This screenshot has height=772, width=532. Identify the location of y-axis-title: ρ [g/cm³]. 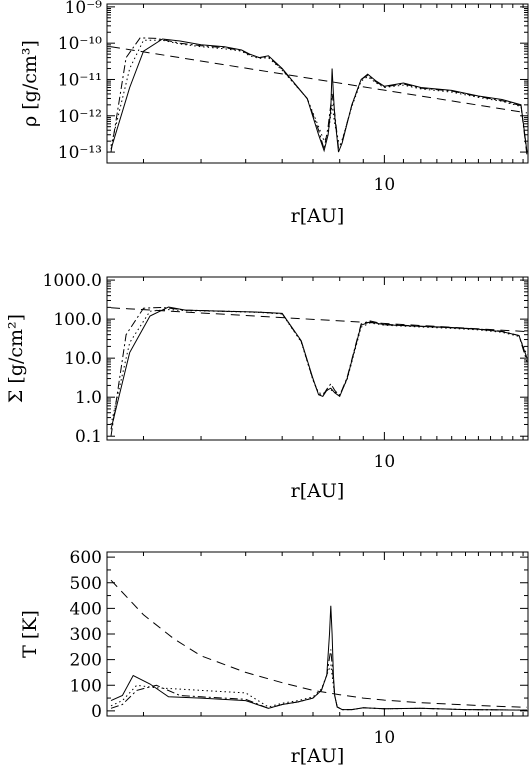
(30, 83).